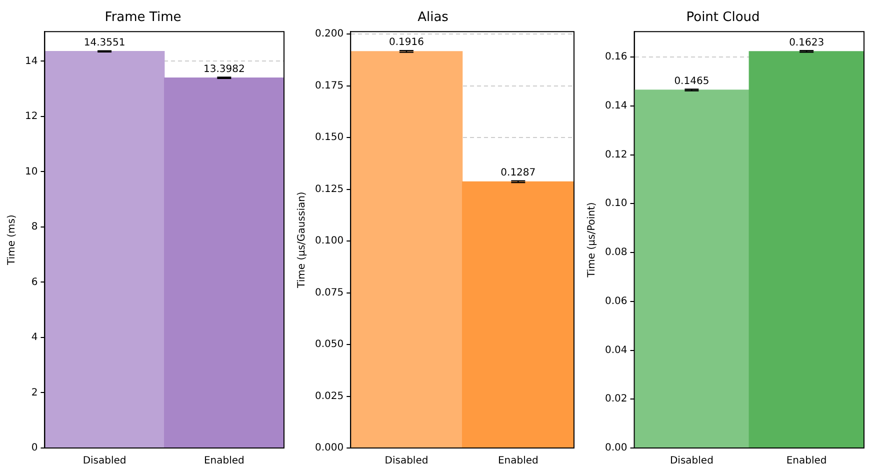  Describe the element at coordinates (34, 282) in the screenshot. I see `y-tick-label: 6` at that location.